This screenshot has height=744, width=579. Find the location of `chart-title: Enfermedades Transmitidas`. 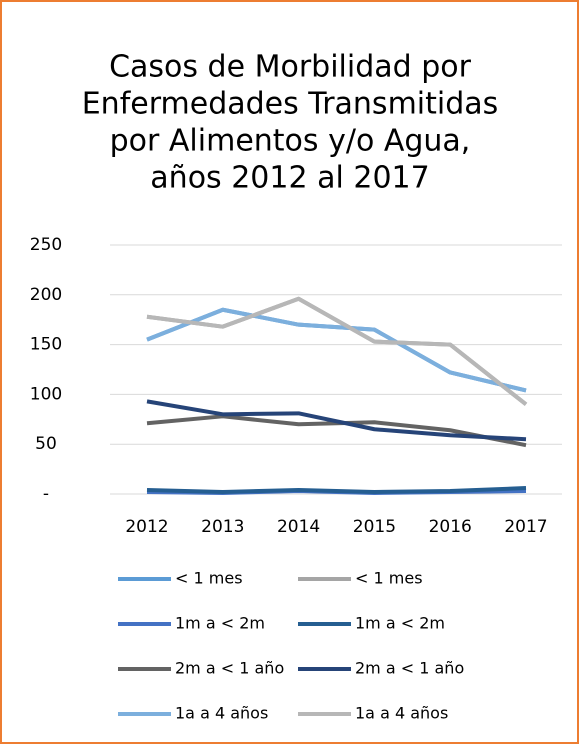

chart-title: Enfermedades Transmitidas is located at coordinates (290, 104).